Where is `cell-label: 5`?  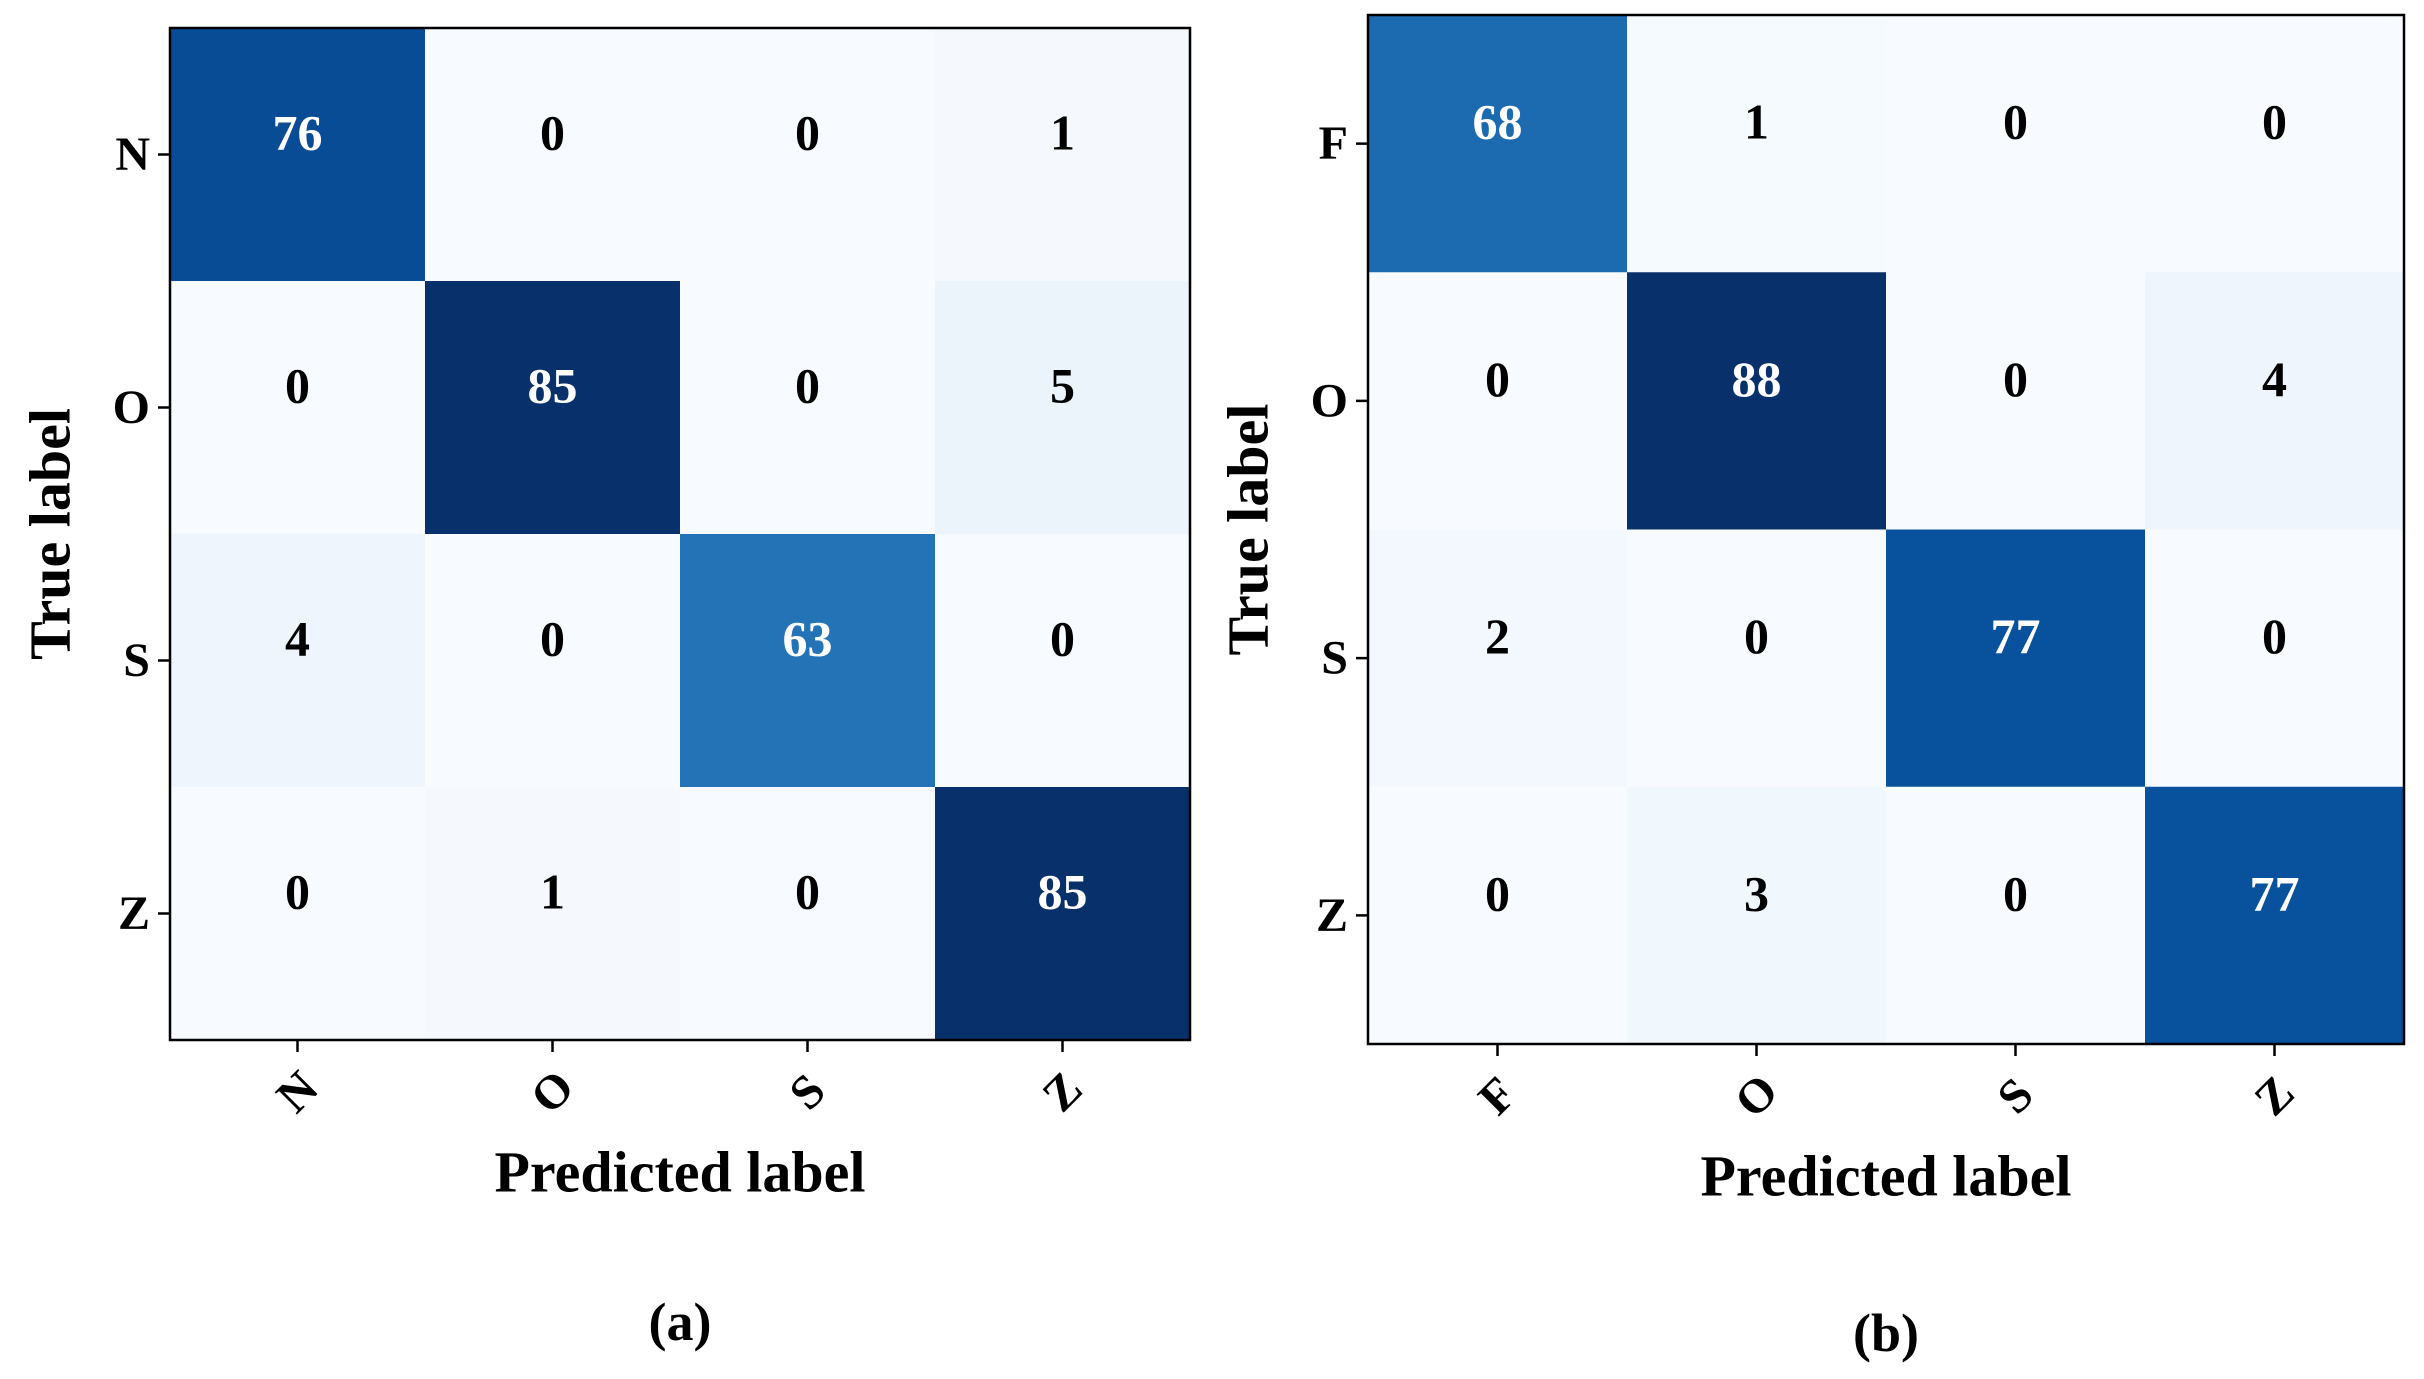 cell-label: 5 is located at coordinates (1062, 386).